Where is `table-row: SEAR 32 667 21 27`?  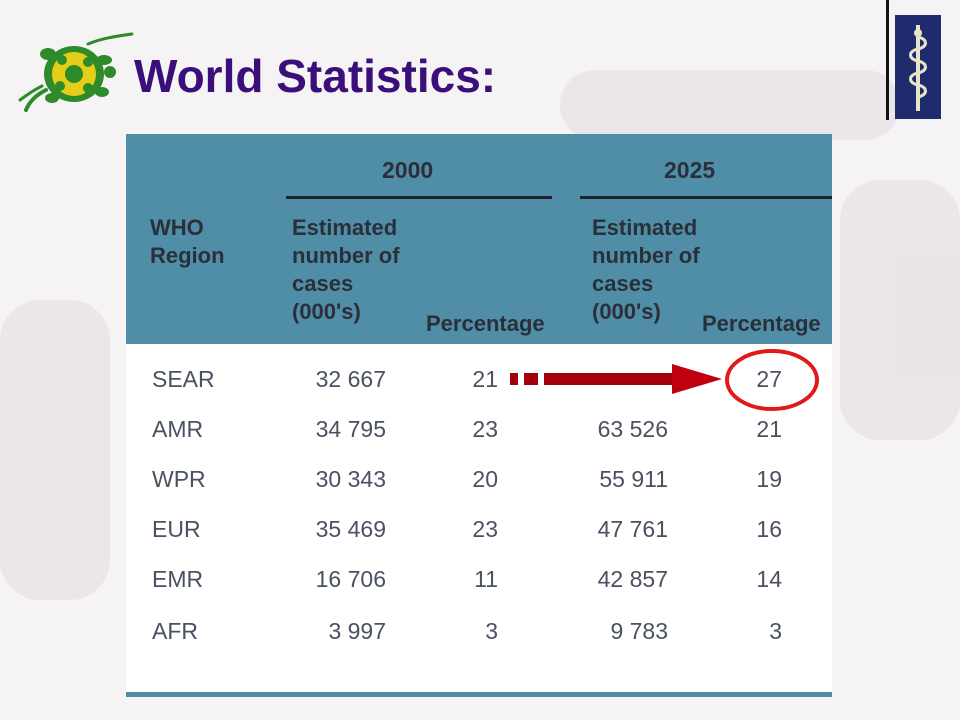 table-row: SEAR 32 667 21 27 is located at coordinates (479, 379).